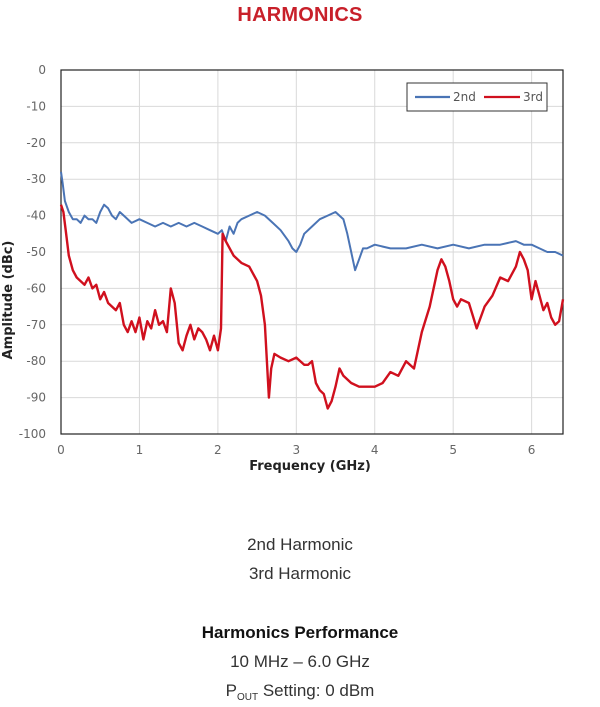 This screenshot has height=707, width=600. Describe the element at coordinates (140, 450) in the screenshot. I see `x-tick-label: 1` at that location.